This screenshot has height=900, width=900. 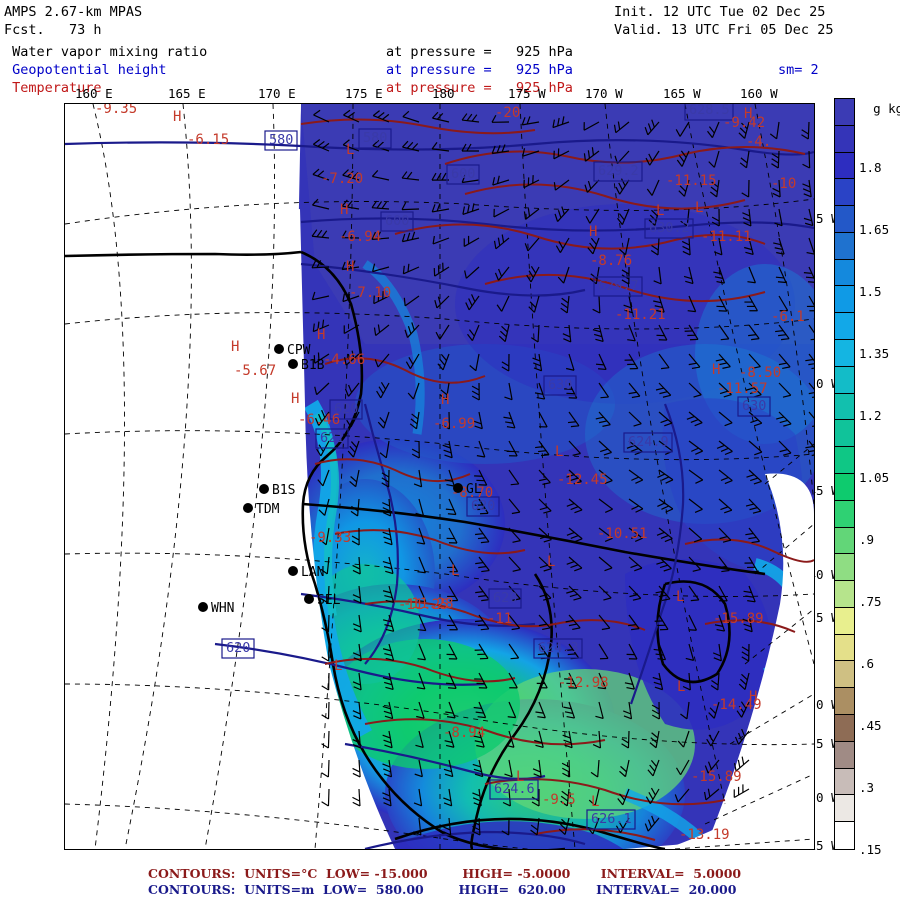 What do you see at coordinates (558, 648) in the screenshot?
I see `height-contour-label: 624.3` at bounding box center [558, 648].